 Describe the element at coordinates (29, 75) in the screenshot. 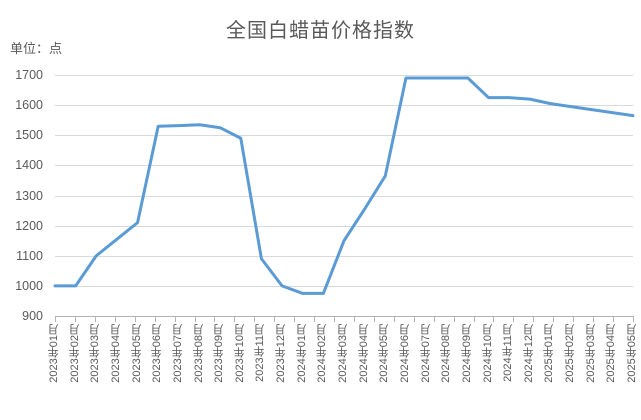

I see `y-axis-tick-label: 1700` at that location.